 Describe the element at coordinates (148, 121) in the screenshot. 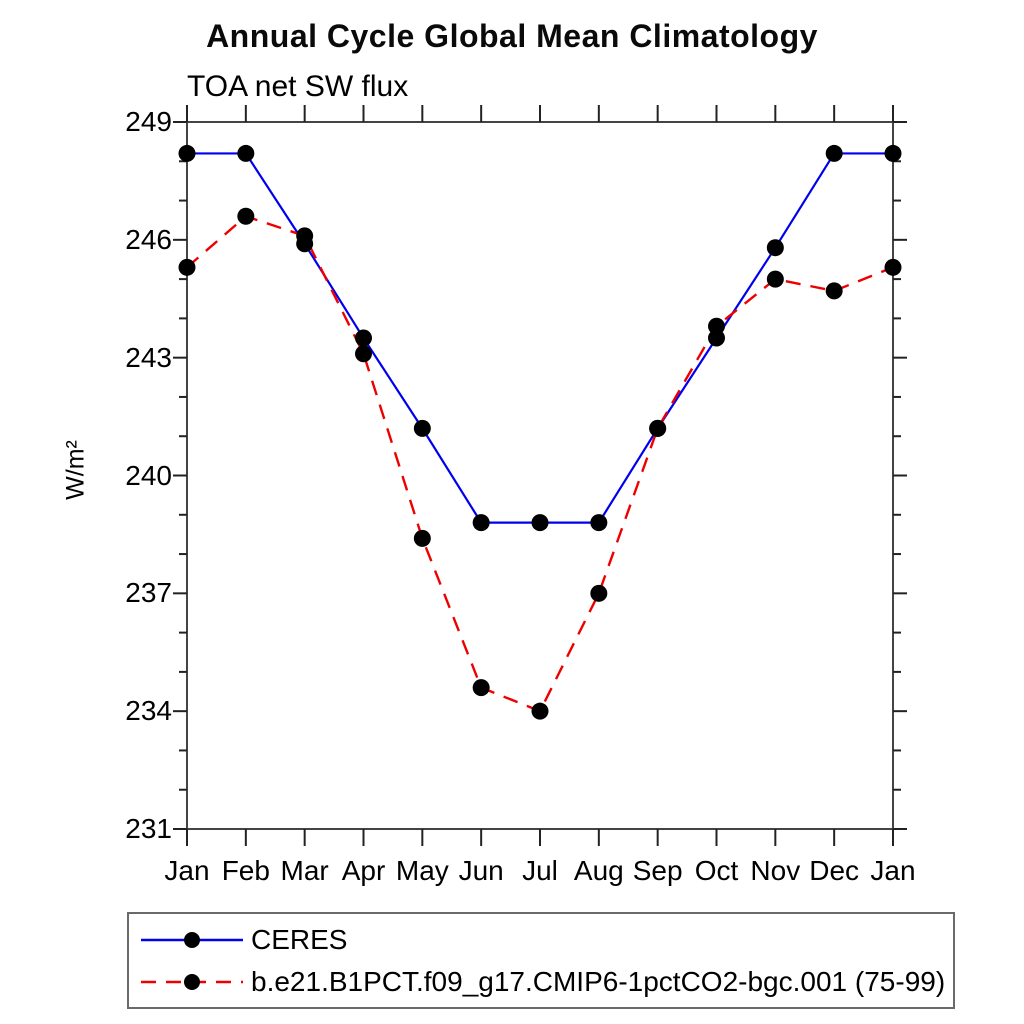

I see `y-tick-label: 249` at that location.